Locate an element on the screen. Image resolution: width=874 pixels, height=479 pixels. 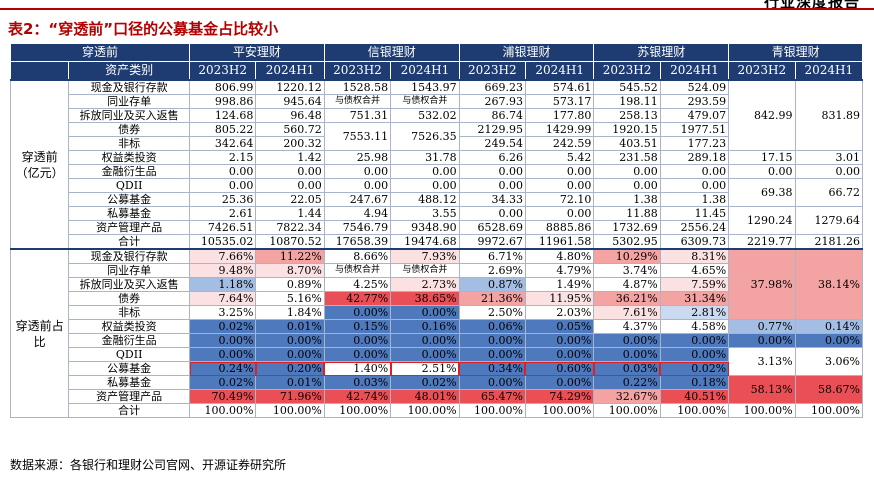
value-cell: 200.32 is located at coordinates (290, 143).